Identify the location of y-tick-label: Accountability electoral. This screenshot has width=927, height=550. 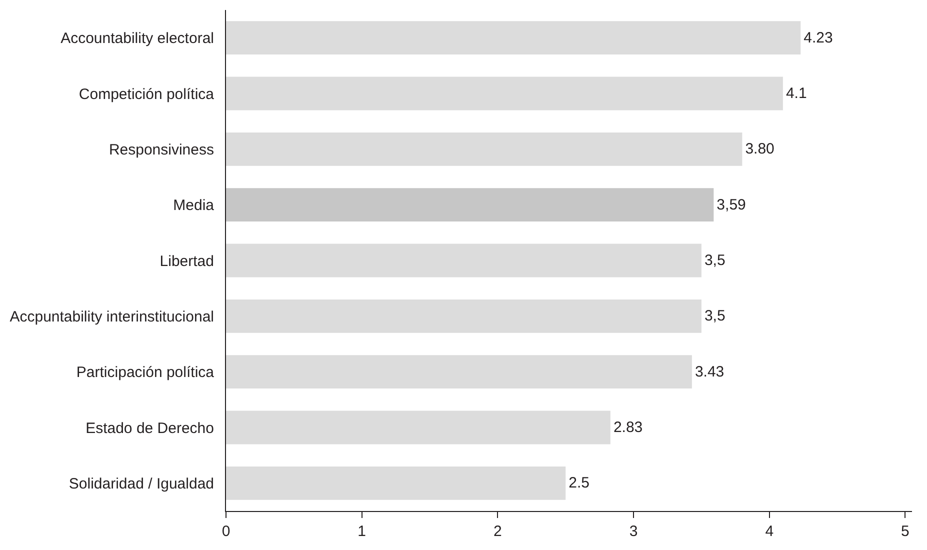
(137, 39).